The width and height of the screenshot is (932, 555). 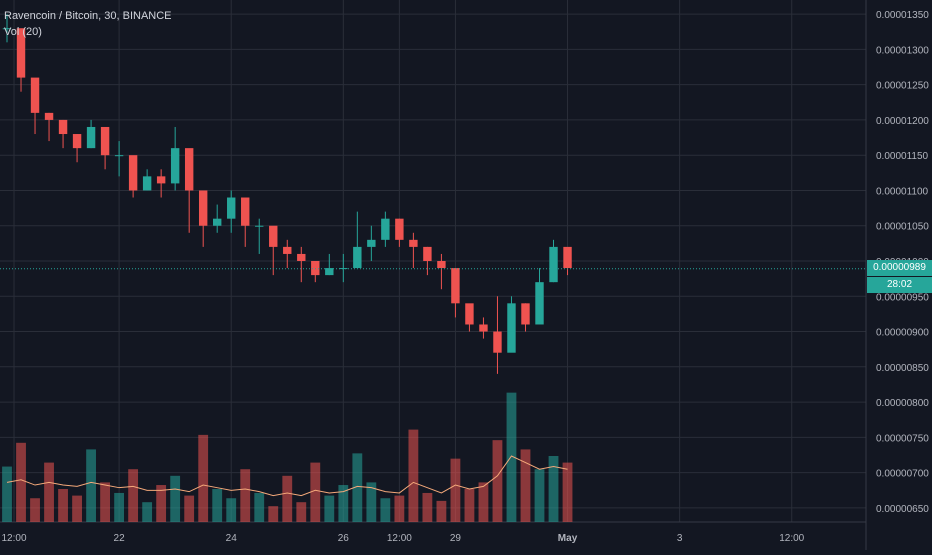 I want to click on y-tick-label: 0.00000900, so click(x=902, y=333).